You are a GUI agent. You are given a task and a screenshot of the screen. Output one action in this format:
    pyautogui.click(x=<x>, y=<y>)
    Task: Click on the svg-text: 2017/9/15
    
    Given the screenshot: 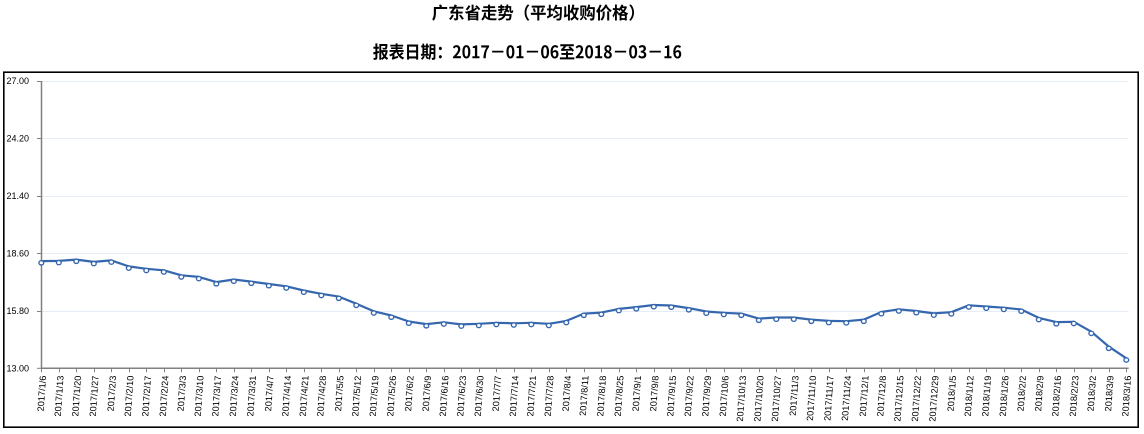 What is the action you would take?
    pyautogui.click(x=671, y=396)
    